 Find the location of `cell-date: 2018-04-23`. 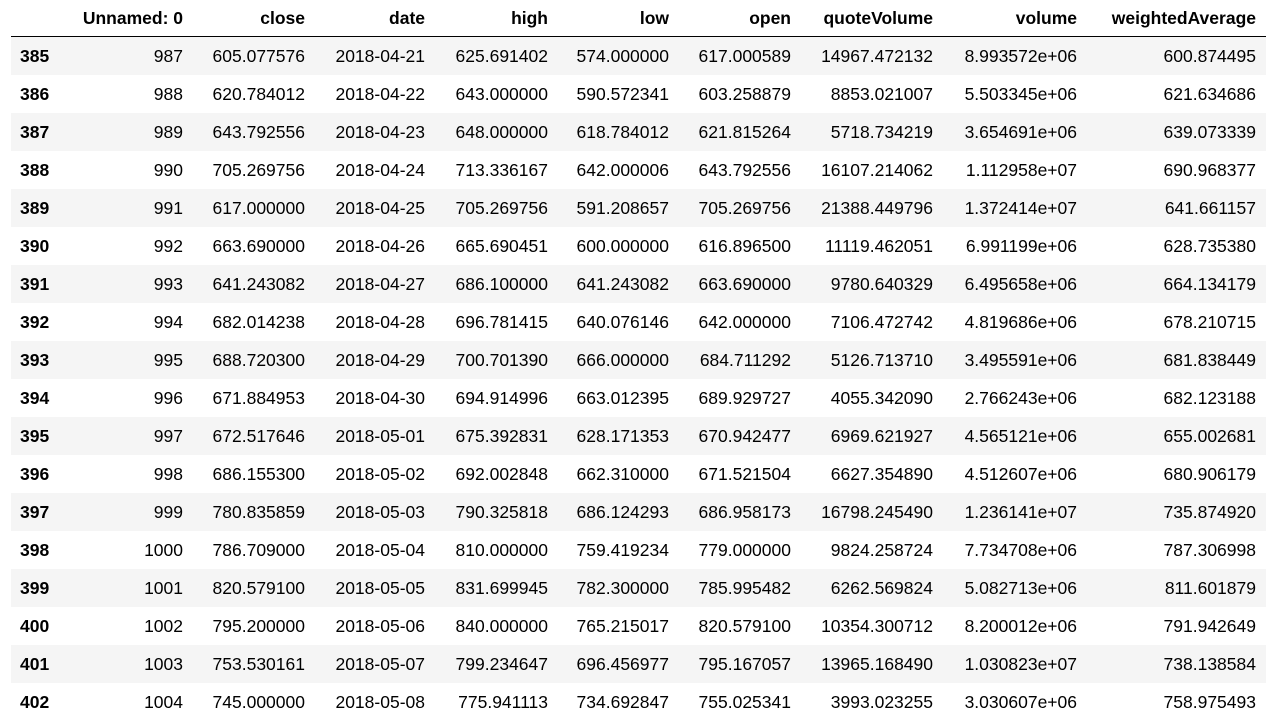

cell-date: 2018-04-23 is located at coordinates (380, 132).